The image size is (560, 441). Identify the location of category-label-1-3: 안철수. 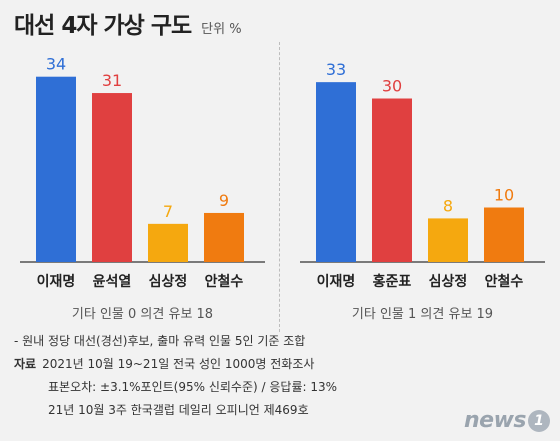
(504, 281).